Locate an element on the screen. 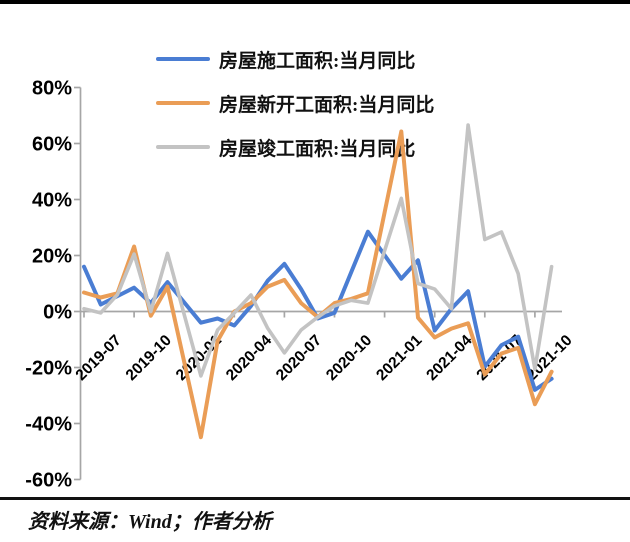 This screenshot has width=630, height=542. x-axis-label: 2020-04 is located at coordinates (249, 358).